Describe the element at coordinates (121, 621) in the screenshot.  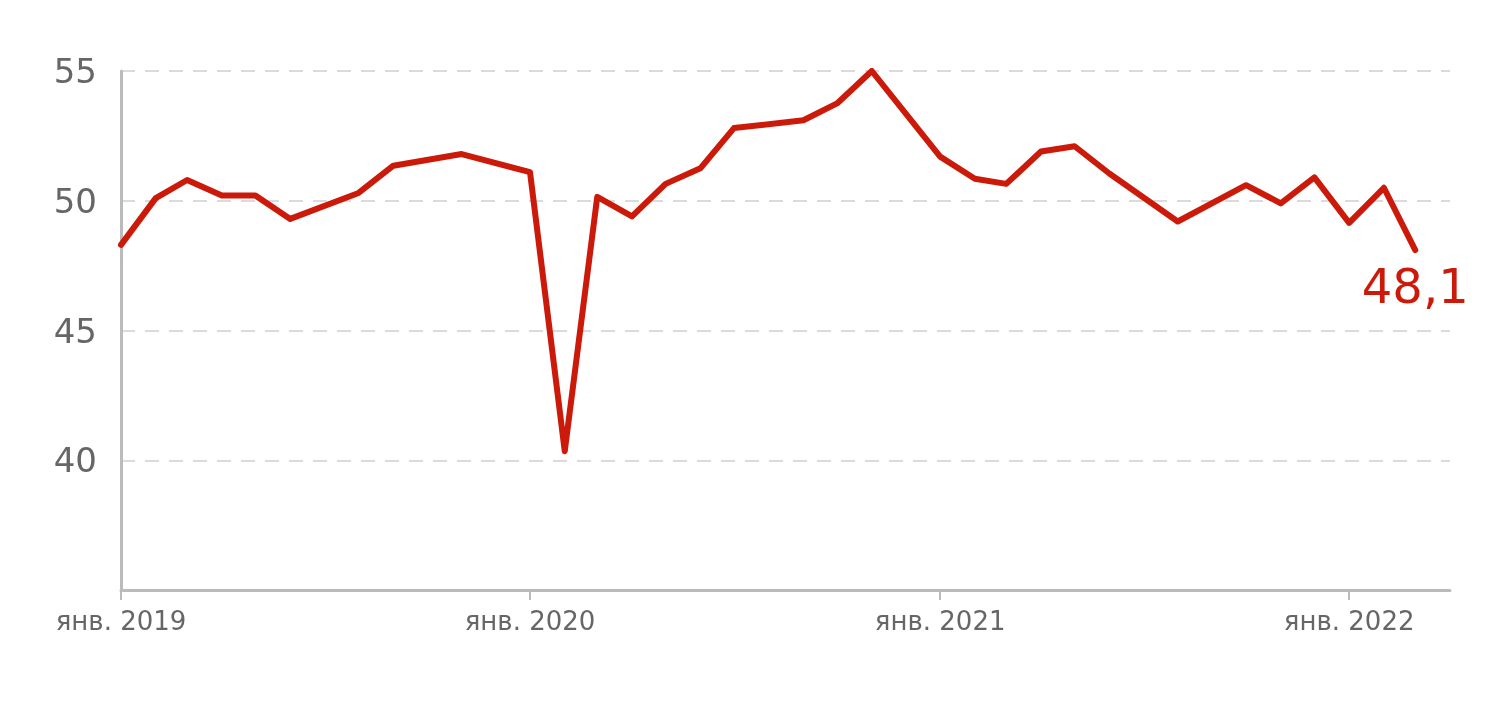
I see `x-tick-label: янв. 2019` at that location.